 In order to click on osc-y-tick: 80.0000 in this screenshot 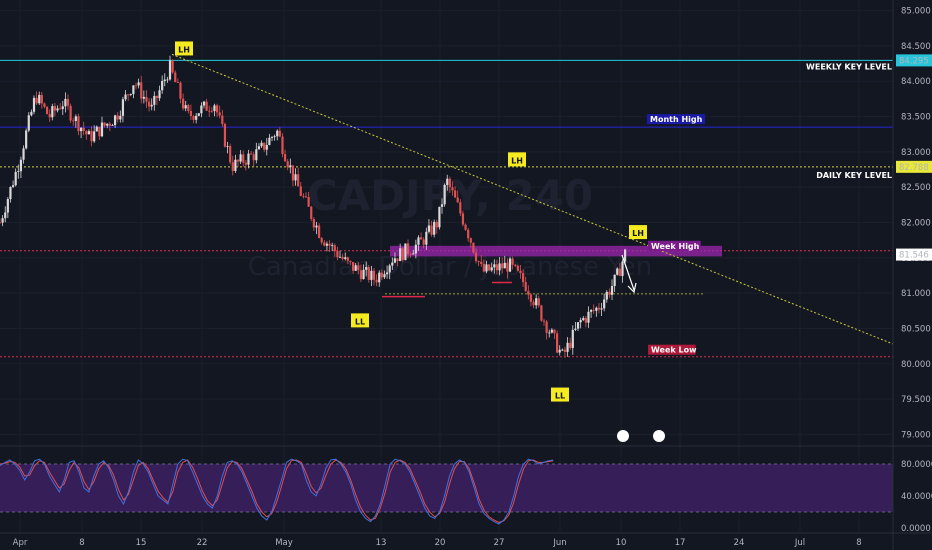, I will do `click(916, 465)`.